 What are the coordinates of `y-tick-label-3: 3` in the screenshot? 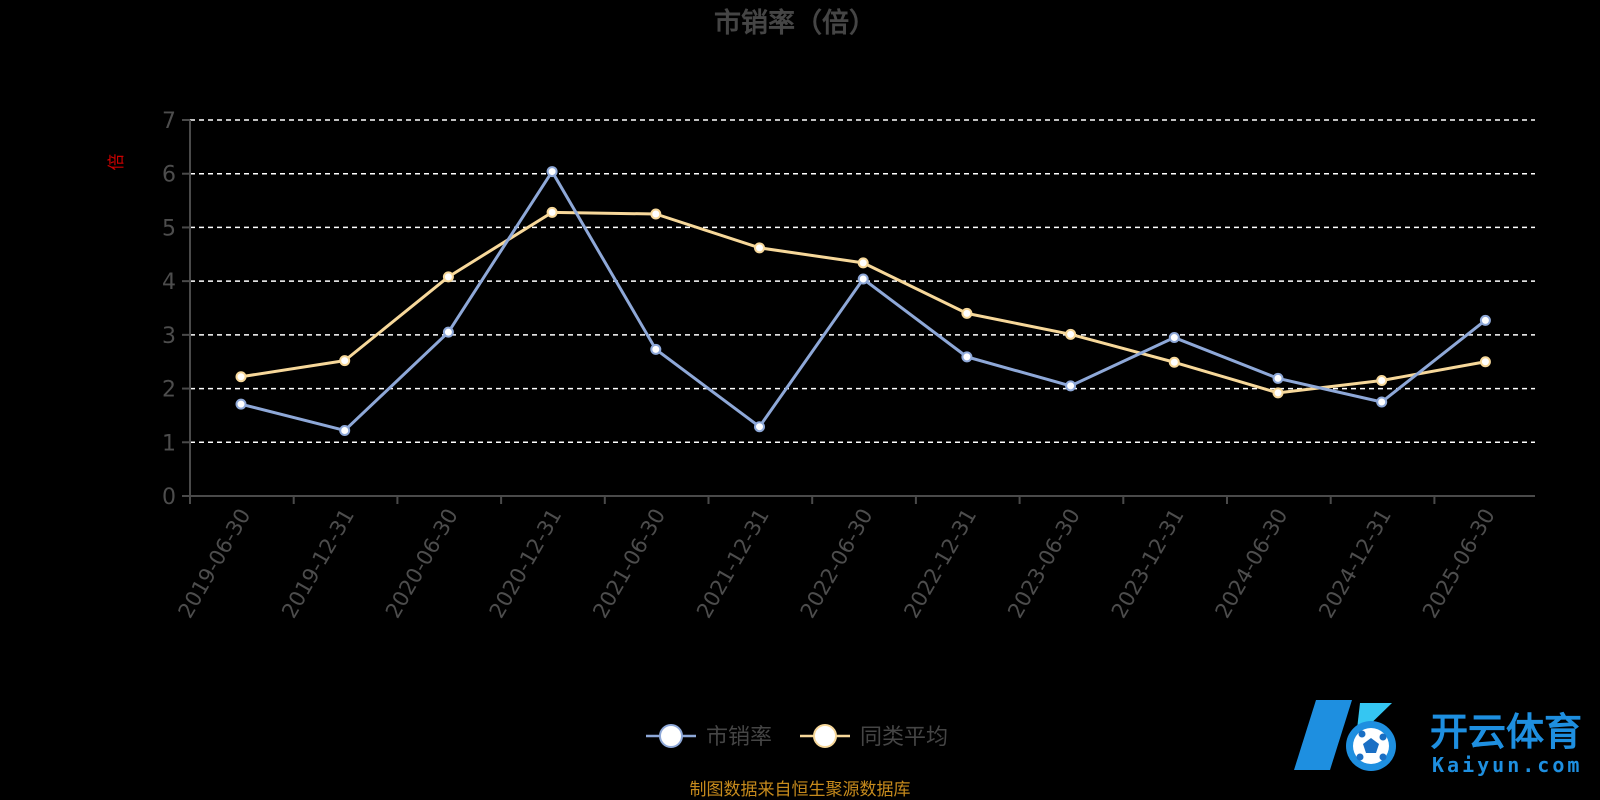 It's located at (169, 336).